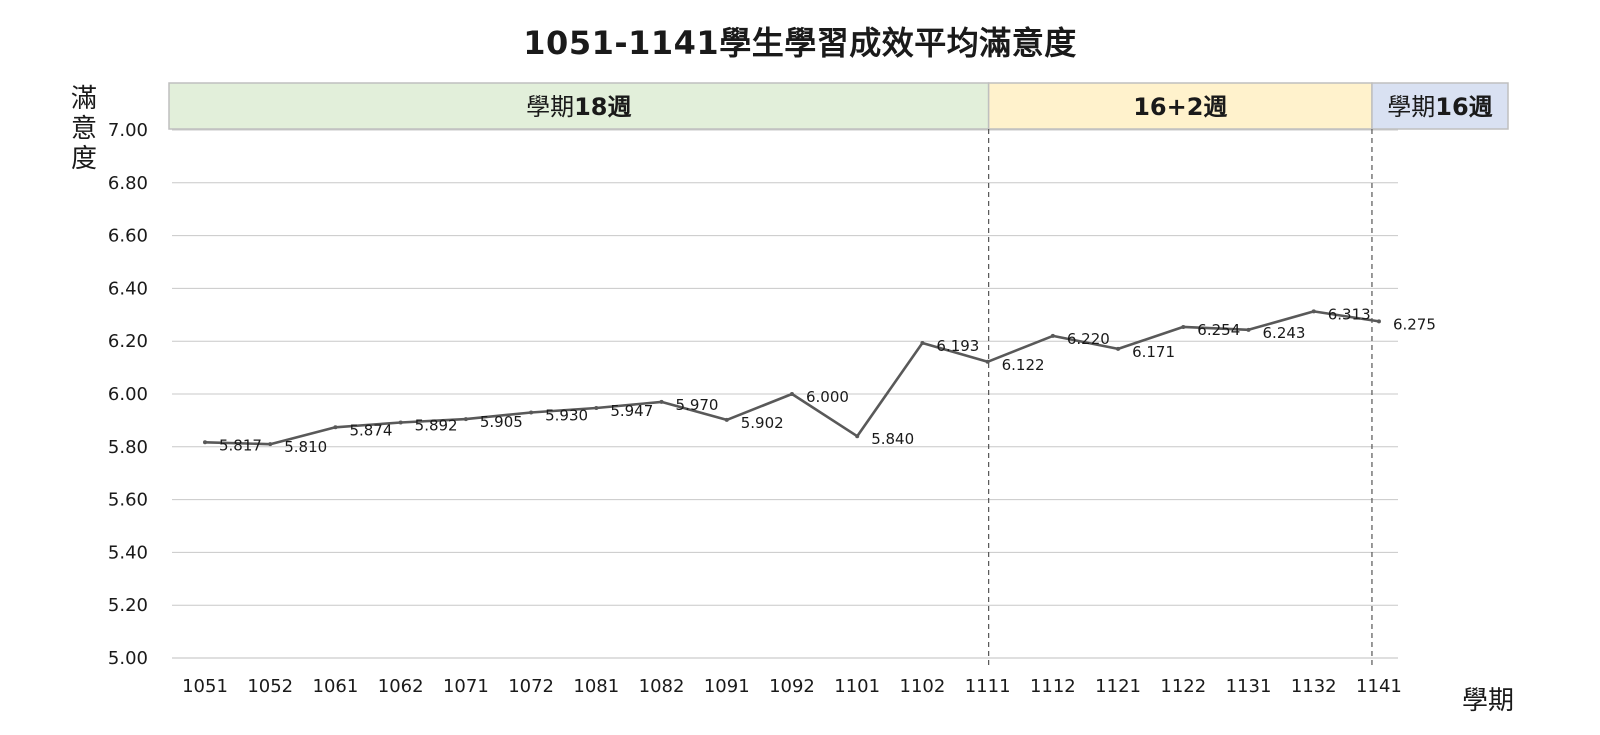 This screenshot has width=1600, height=735. What do you see at coordinates (128, 183) in the screenshot?
I see `y-tick-label: 6.80` at bounding box center [128, 183].